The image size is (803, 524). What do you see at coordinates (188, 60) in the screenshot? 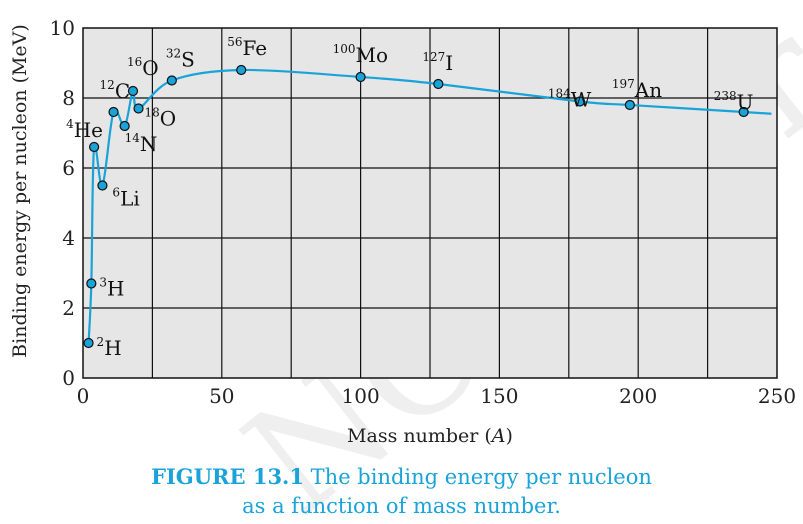
I see `element-symbol: S` at bounding box center [188, 60].